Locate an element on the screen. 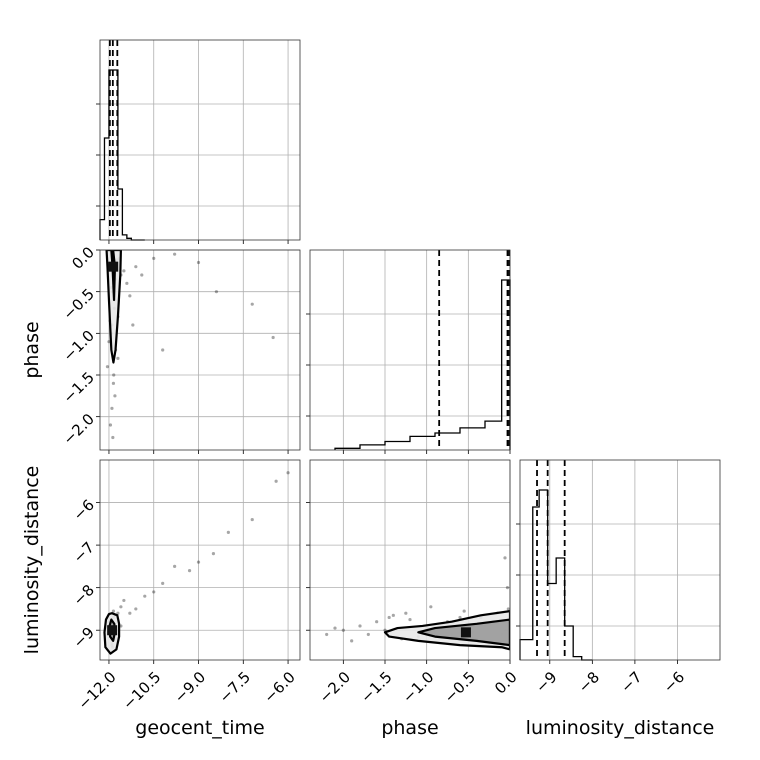 This screenshot has height=760, width=760. scatter-panel-phase-vs-luminosity-distance: −2.0 −1.5 −1.0 −0.5 0.0 is located at coordinates (413, 583).